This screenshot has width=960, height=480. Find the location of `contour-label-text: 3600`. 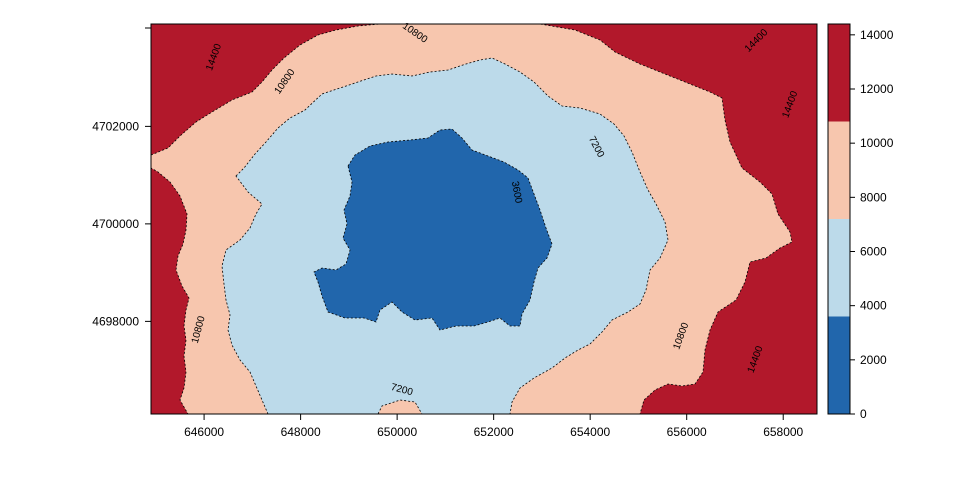

contour-label-text: 3600 is located at coordinates (516, 192).